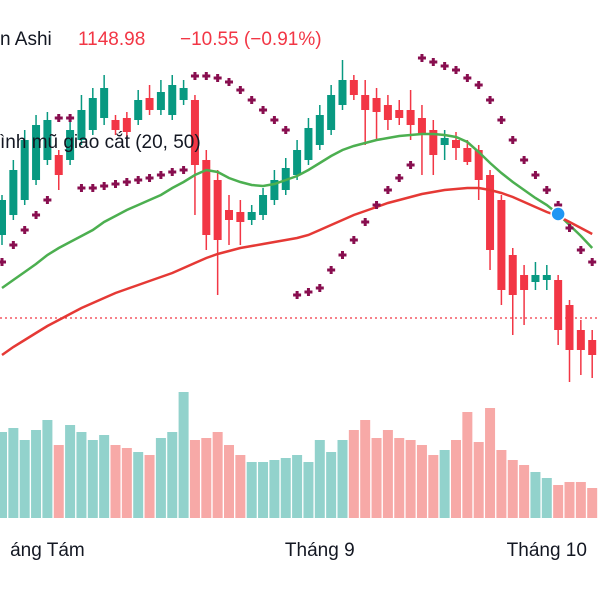 The height and width of the screenshot is (600, 600). What do you see at coordinates (558, 214) in the screenshot?
I see `cross-marker` at bounding box center [558, 214].